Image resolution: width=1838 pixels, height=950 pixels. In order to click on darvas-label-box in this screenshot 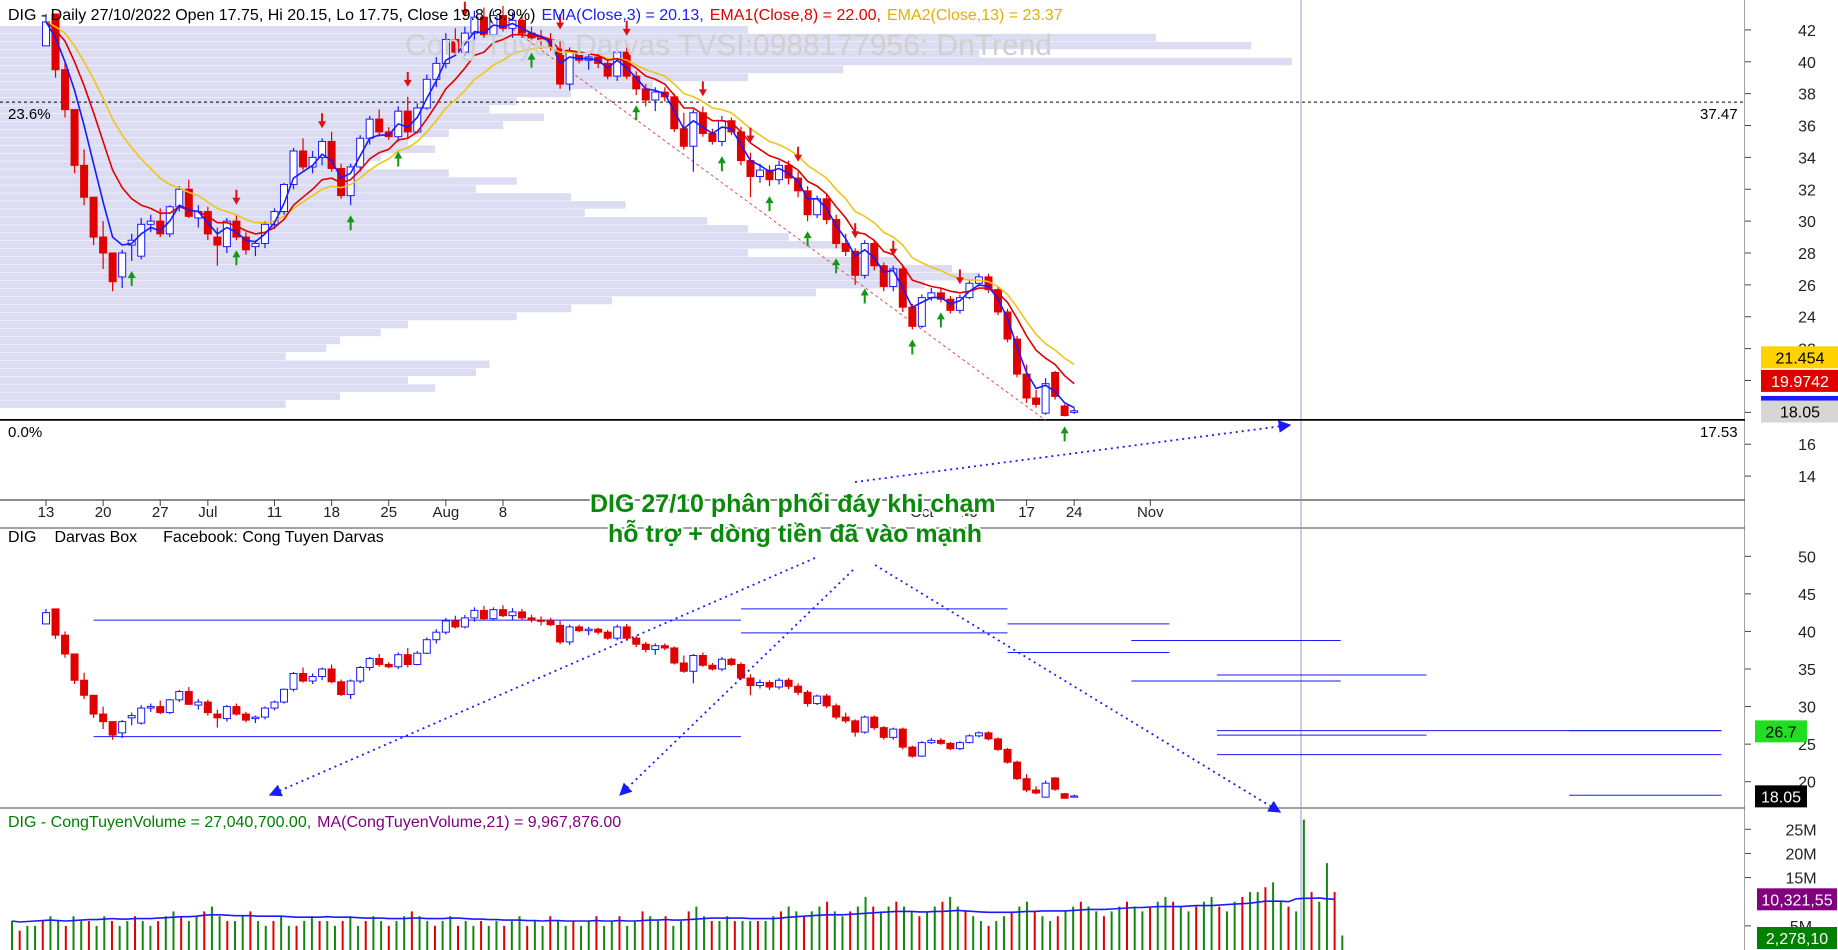, I will do `click(1781, 731)`.